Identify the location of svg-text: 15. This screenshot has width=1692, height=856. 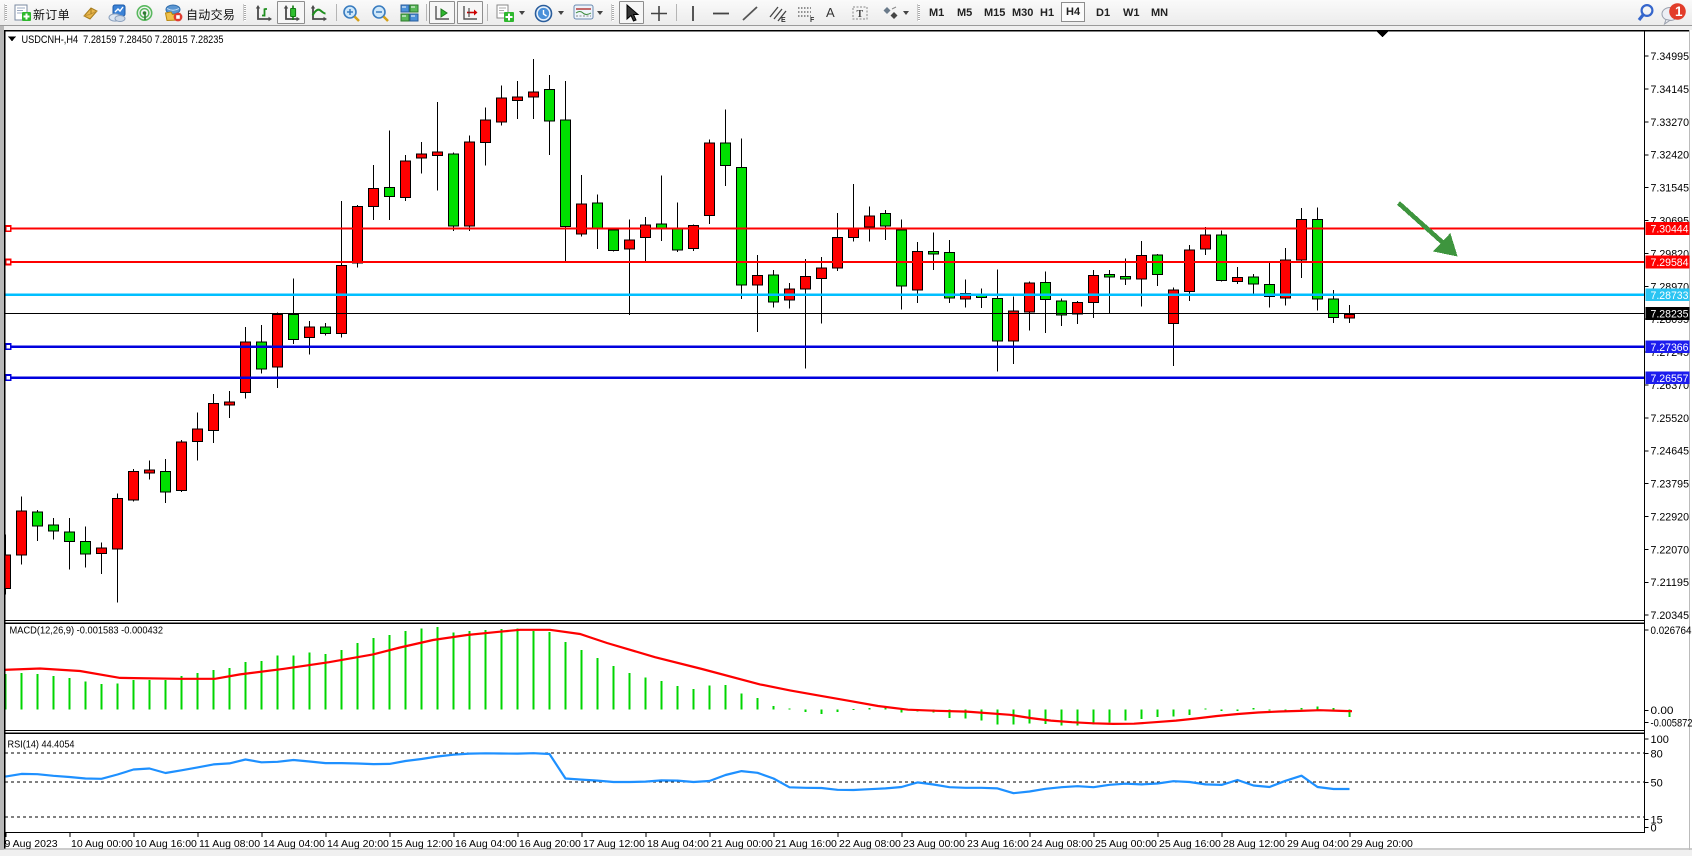
(1657, 820).